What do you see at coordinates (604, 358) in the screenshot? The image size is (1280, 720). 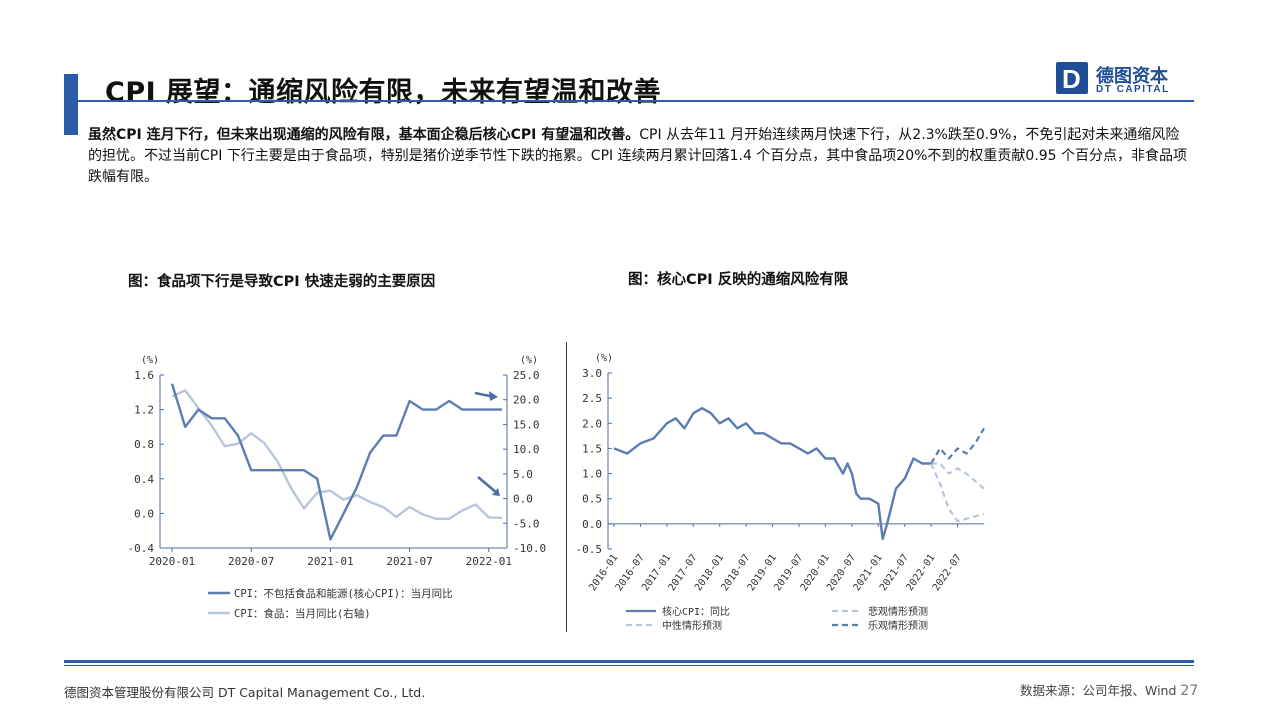 I see `chart2-unit: (%)` at bounding box center [604, 358].